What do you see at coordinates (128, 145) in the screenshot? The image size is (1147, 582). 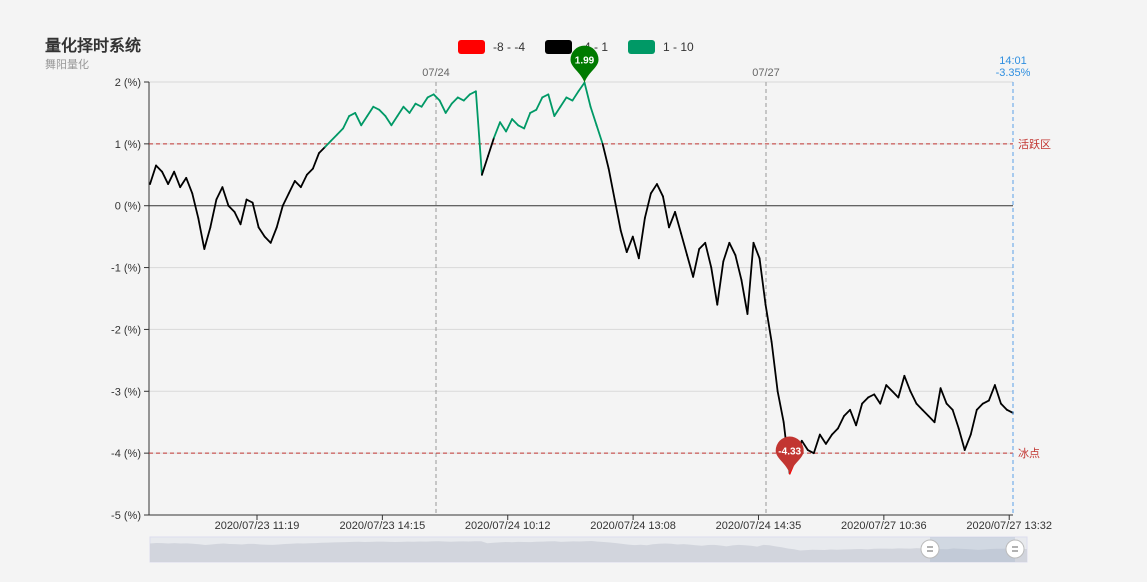 I see `y-tick-label: 1 (%)` at bounding box center [128, 145].